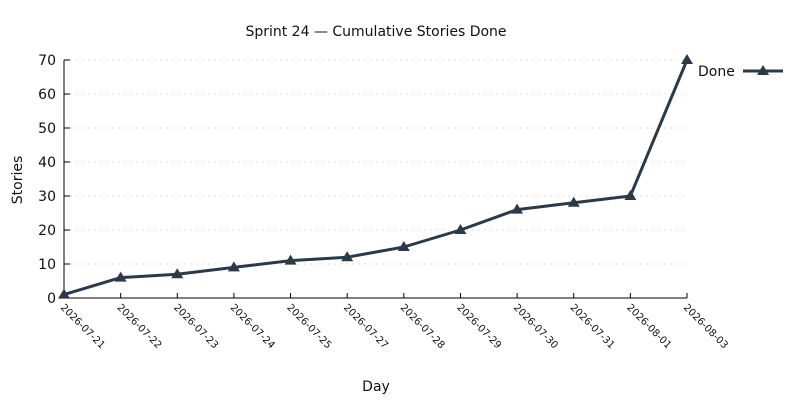  What do you see at coordinates (54, 180) in the screenshot?
I see `y-ticks: 0 10 20 30 40 50 60 70` at bounding box center [54, 180].